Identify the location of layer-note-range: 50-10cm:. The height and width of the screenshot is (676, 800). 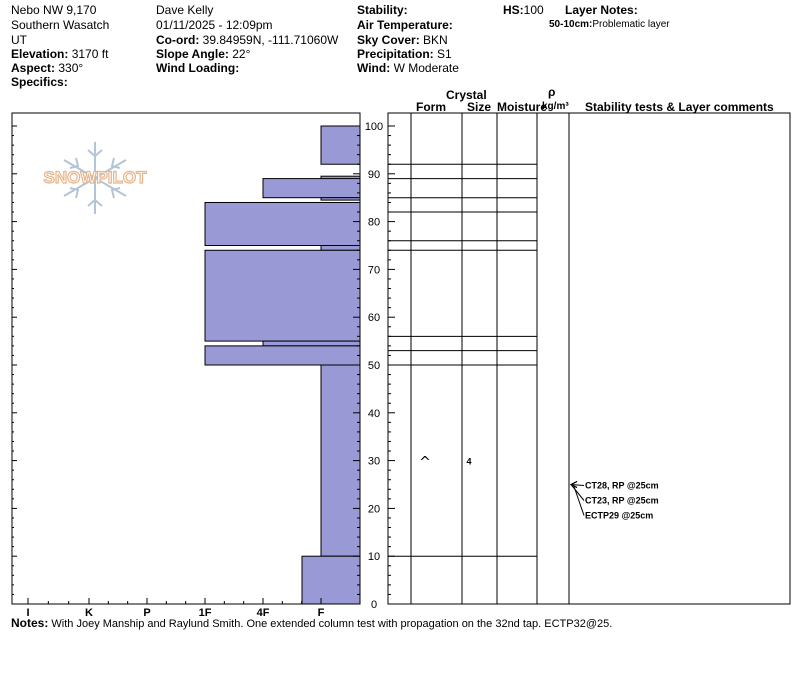
(571, 24).